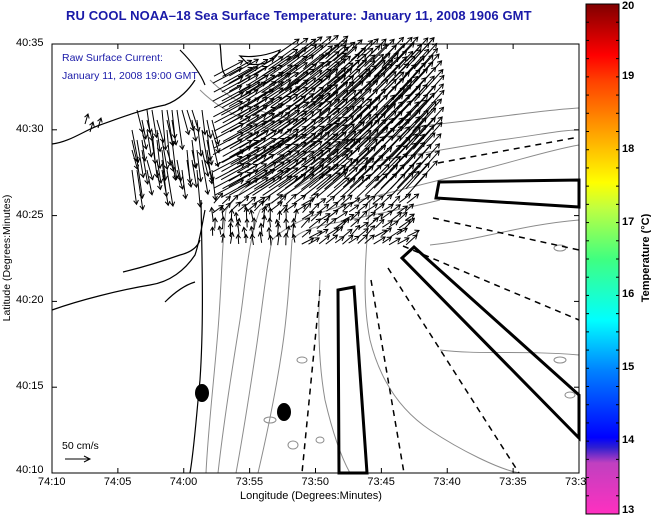 This screenshot has height=518, width=651. What do you see at coordinates (576, 482) in the screenshot?
I see `x-tick-label: 73:3` at bounding box center [576, 482].